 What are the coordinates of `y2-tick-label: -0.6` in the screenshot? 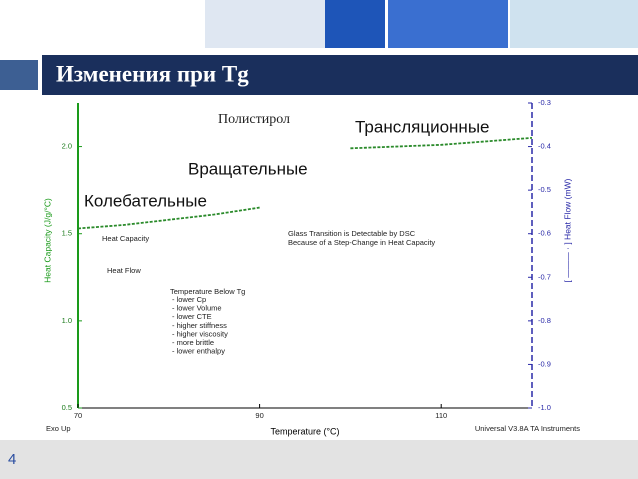 It's located at (544, 233).